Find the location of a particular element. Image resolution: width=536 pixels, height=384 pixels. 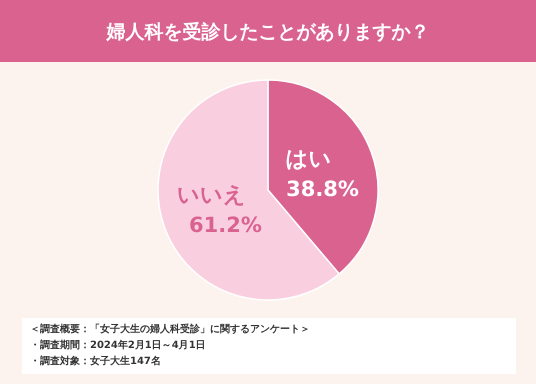

text: ＜調査概要：「女子大生の婦人科受診」に関するアンケート＞ is located at coordinates (170, 329).